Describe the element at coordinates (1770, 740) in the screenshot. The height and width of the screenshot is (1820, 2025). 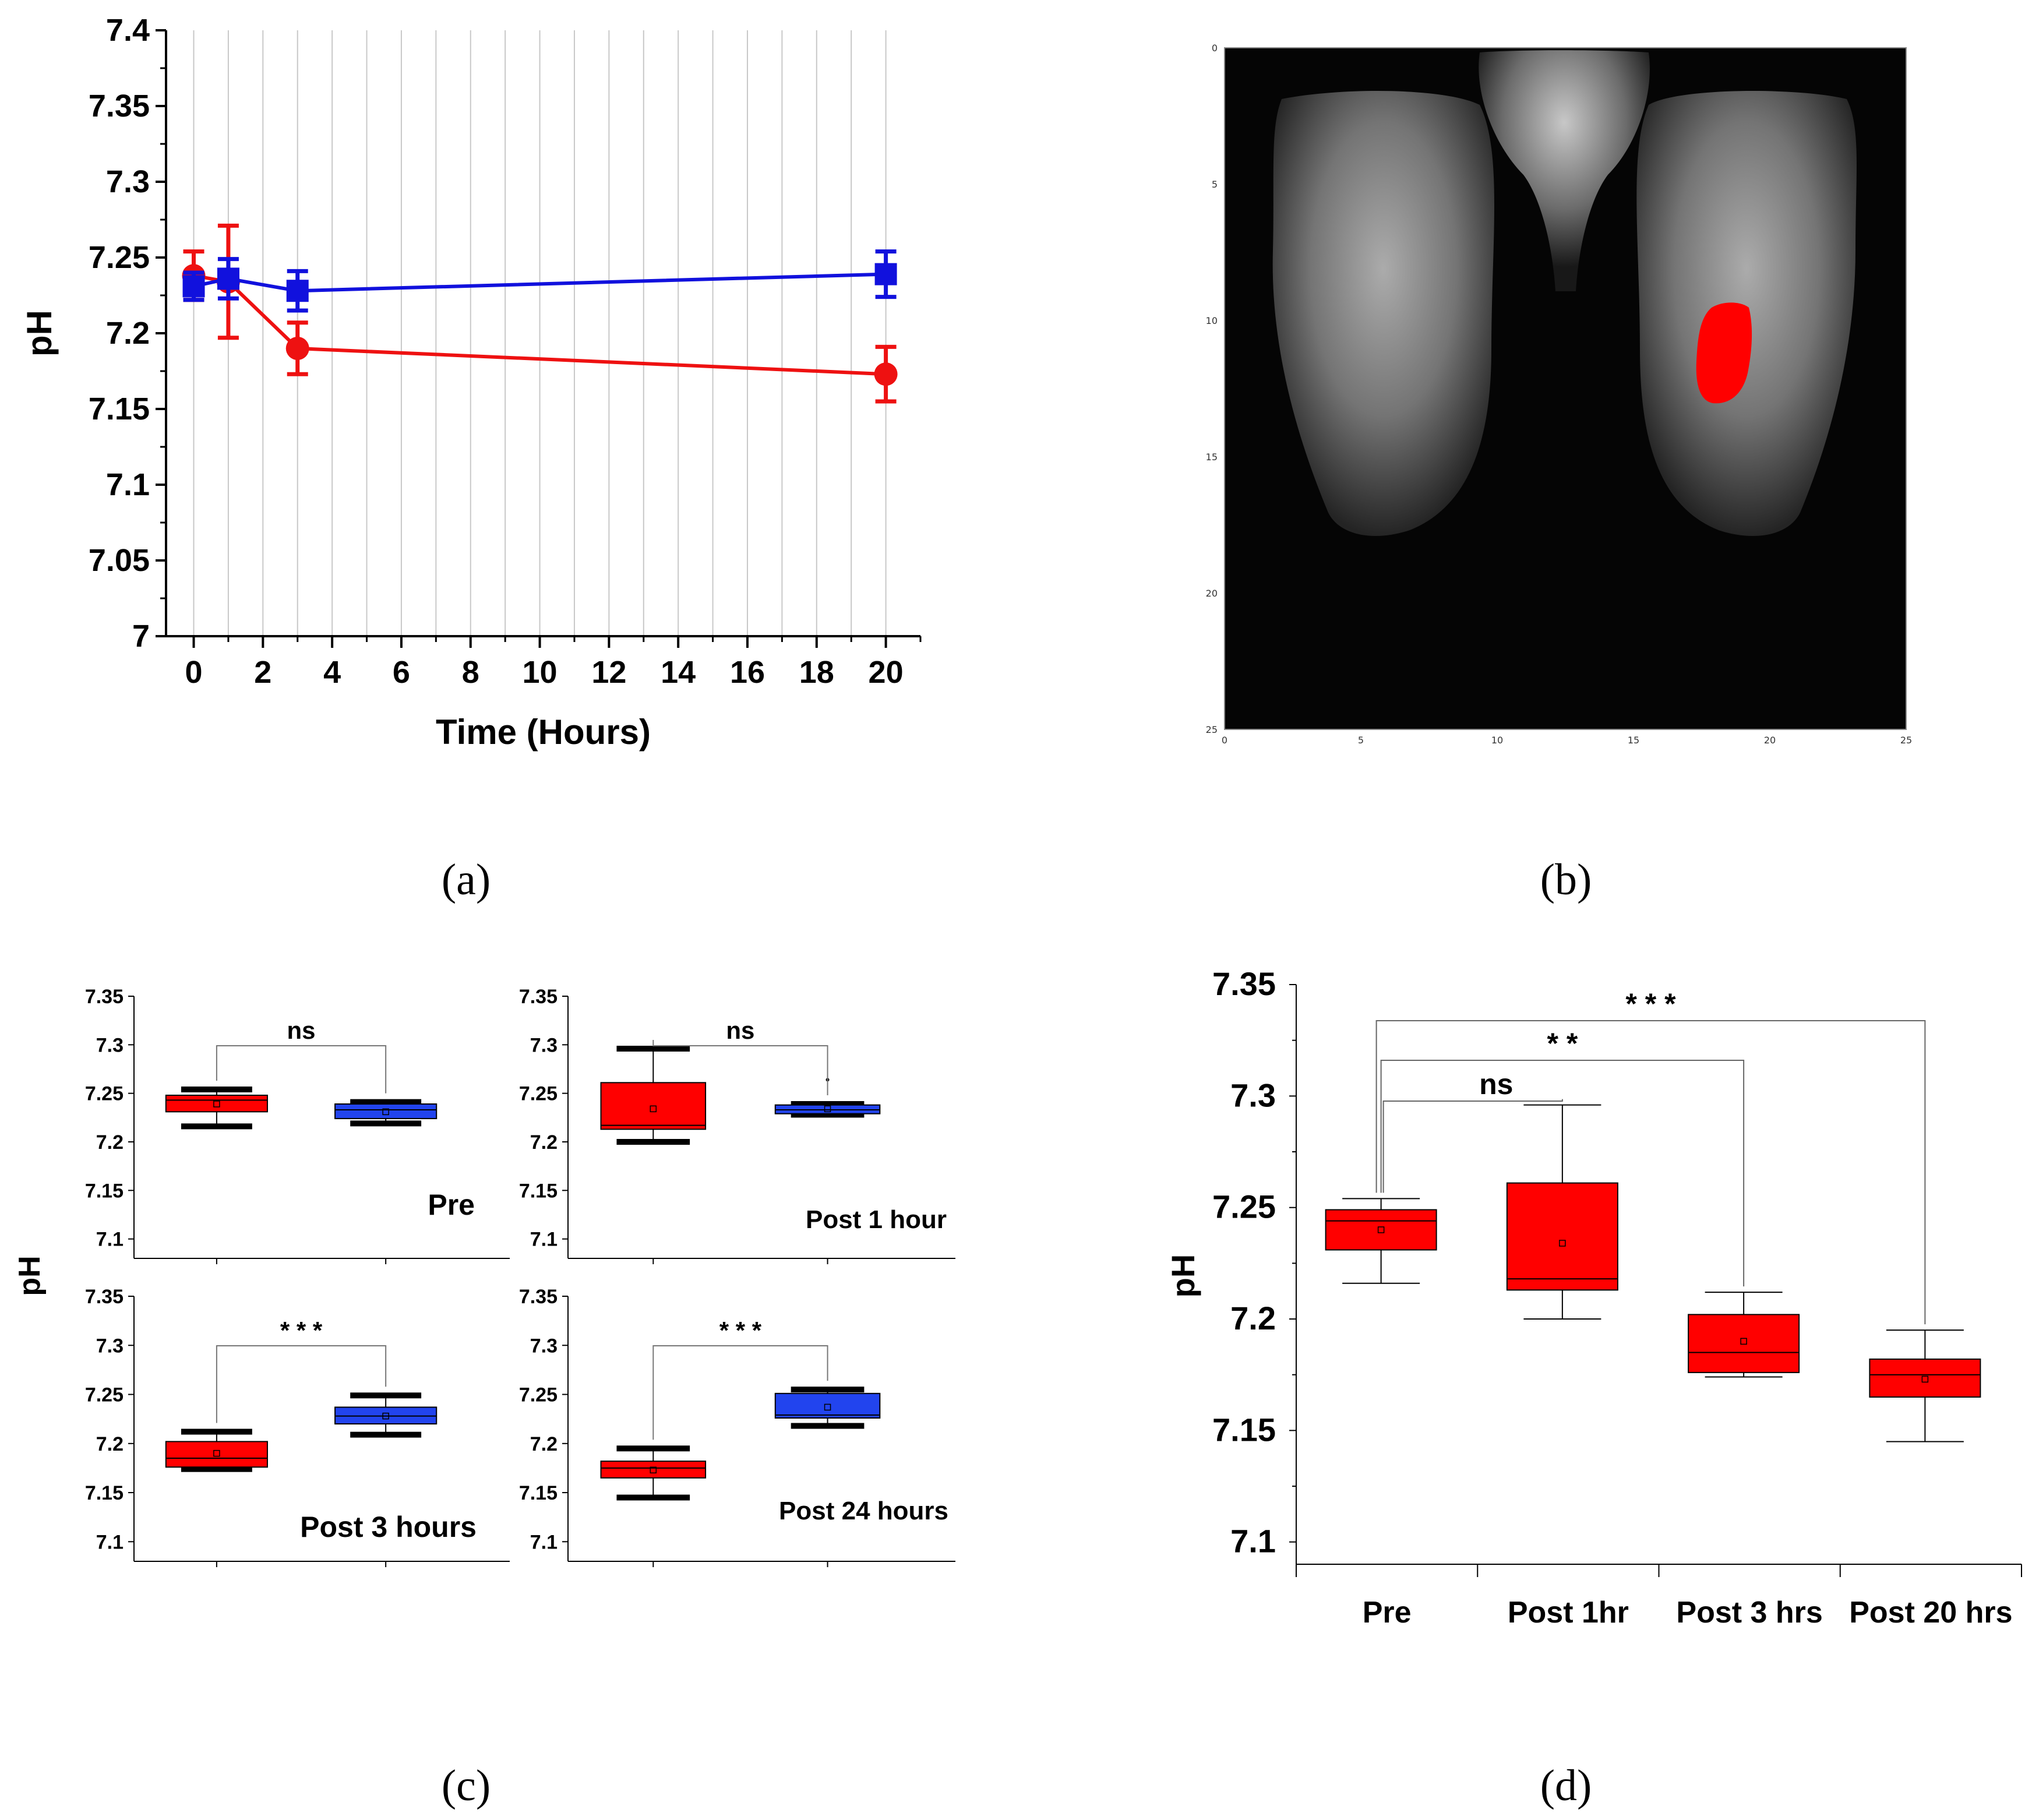
I see `mri-x-tick-label: 20` at that location.